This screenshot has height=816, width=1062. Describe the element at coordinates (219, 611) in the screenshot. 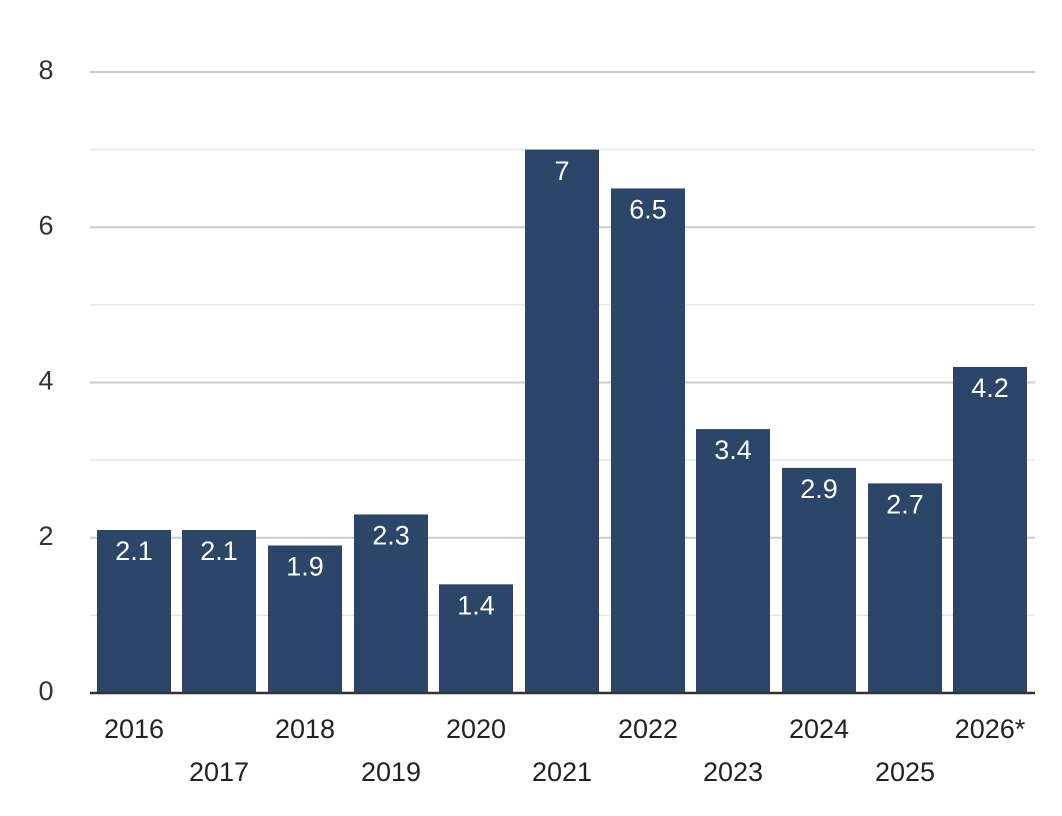

I see `bar-2017` at that location.